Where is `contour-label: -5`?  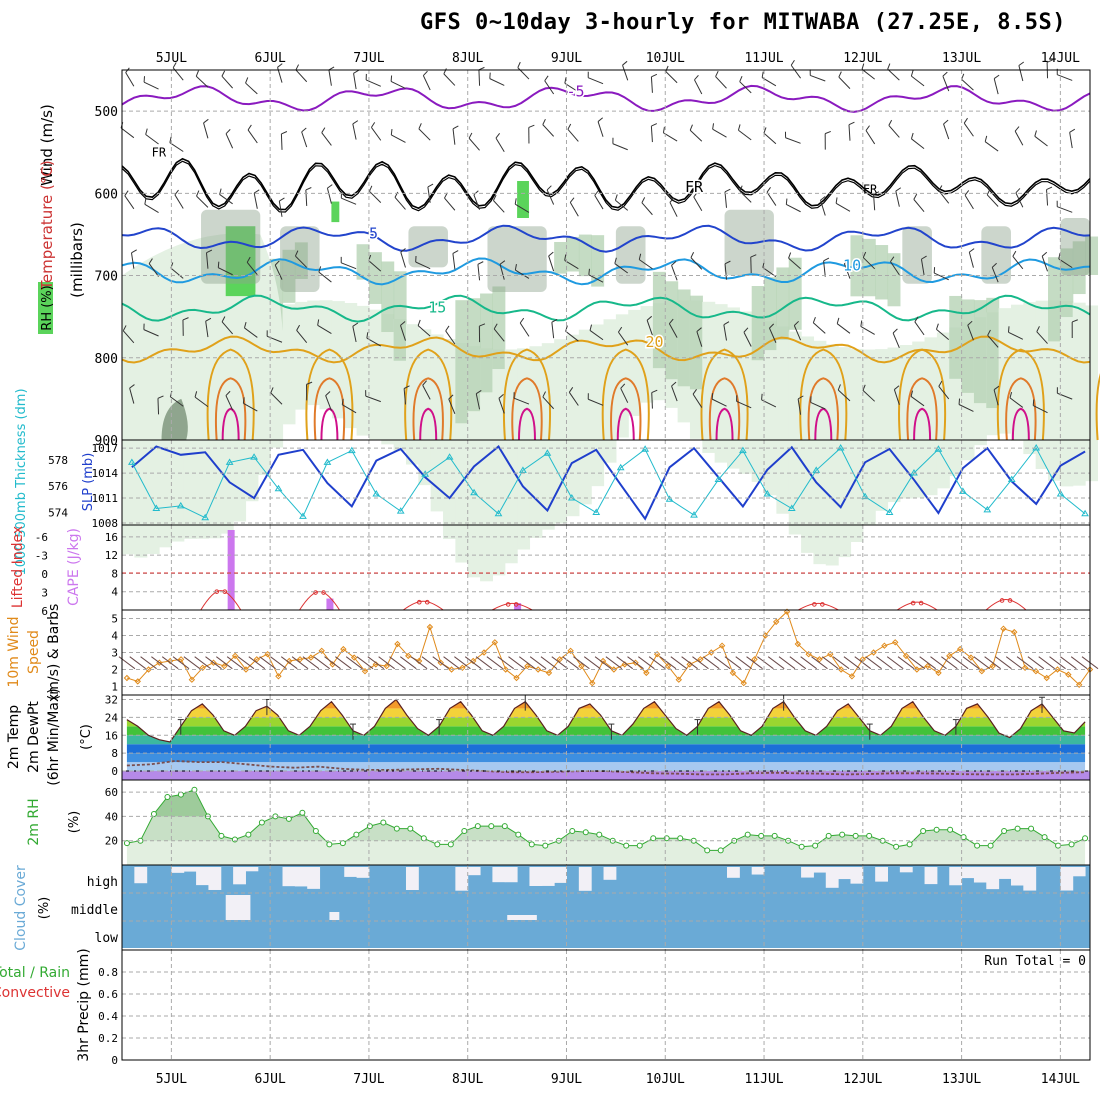 contour-label: -5 is located at coordinates (575, 92).